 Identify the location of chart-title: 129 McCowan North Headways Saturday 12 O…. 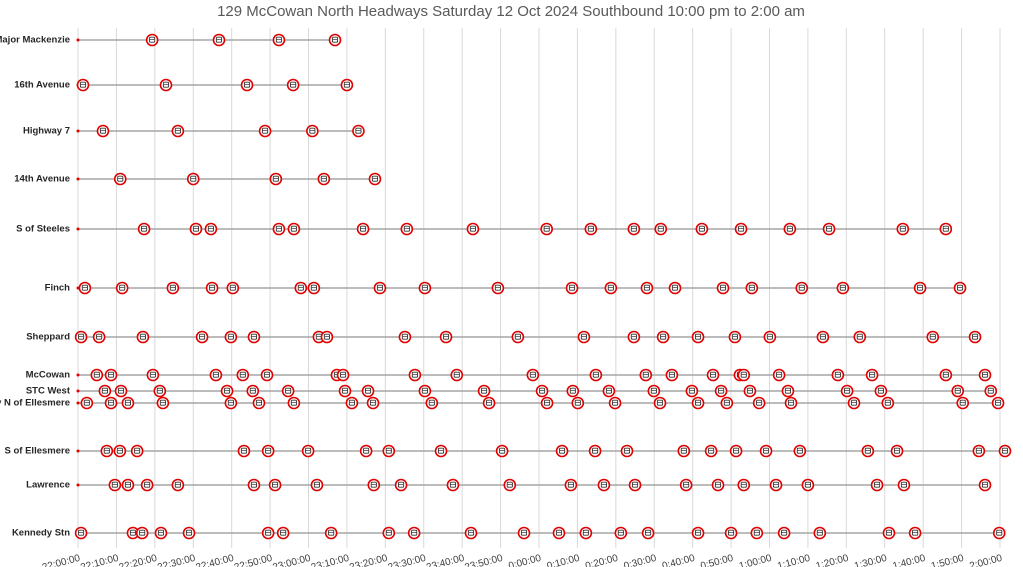
(511, 11).